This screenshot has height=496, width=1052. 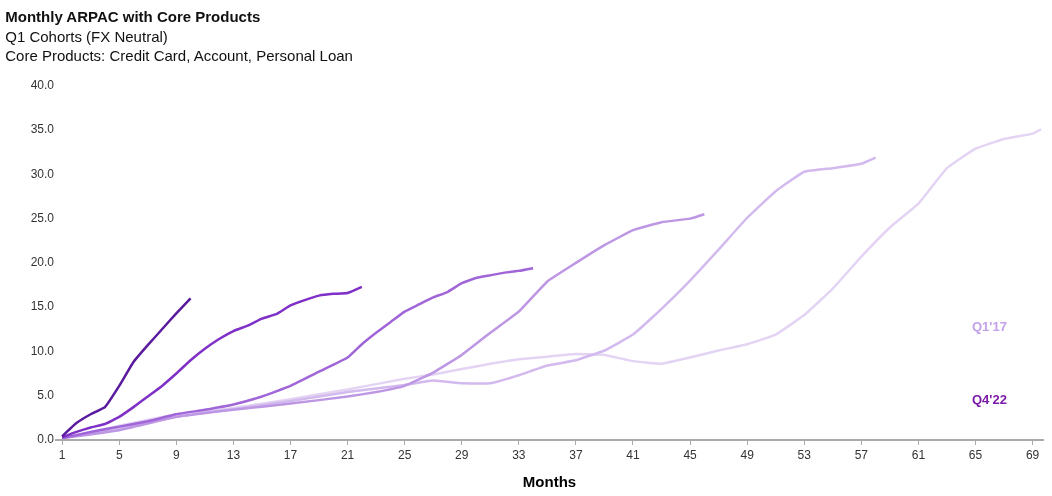 What do you see at coordinates (46, 439) in the screenshot?
I see `y-tick-label: 0.0` at bounding box center [46, 439].